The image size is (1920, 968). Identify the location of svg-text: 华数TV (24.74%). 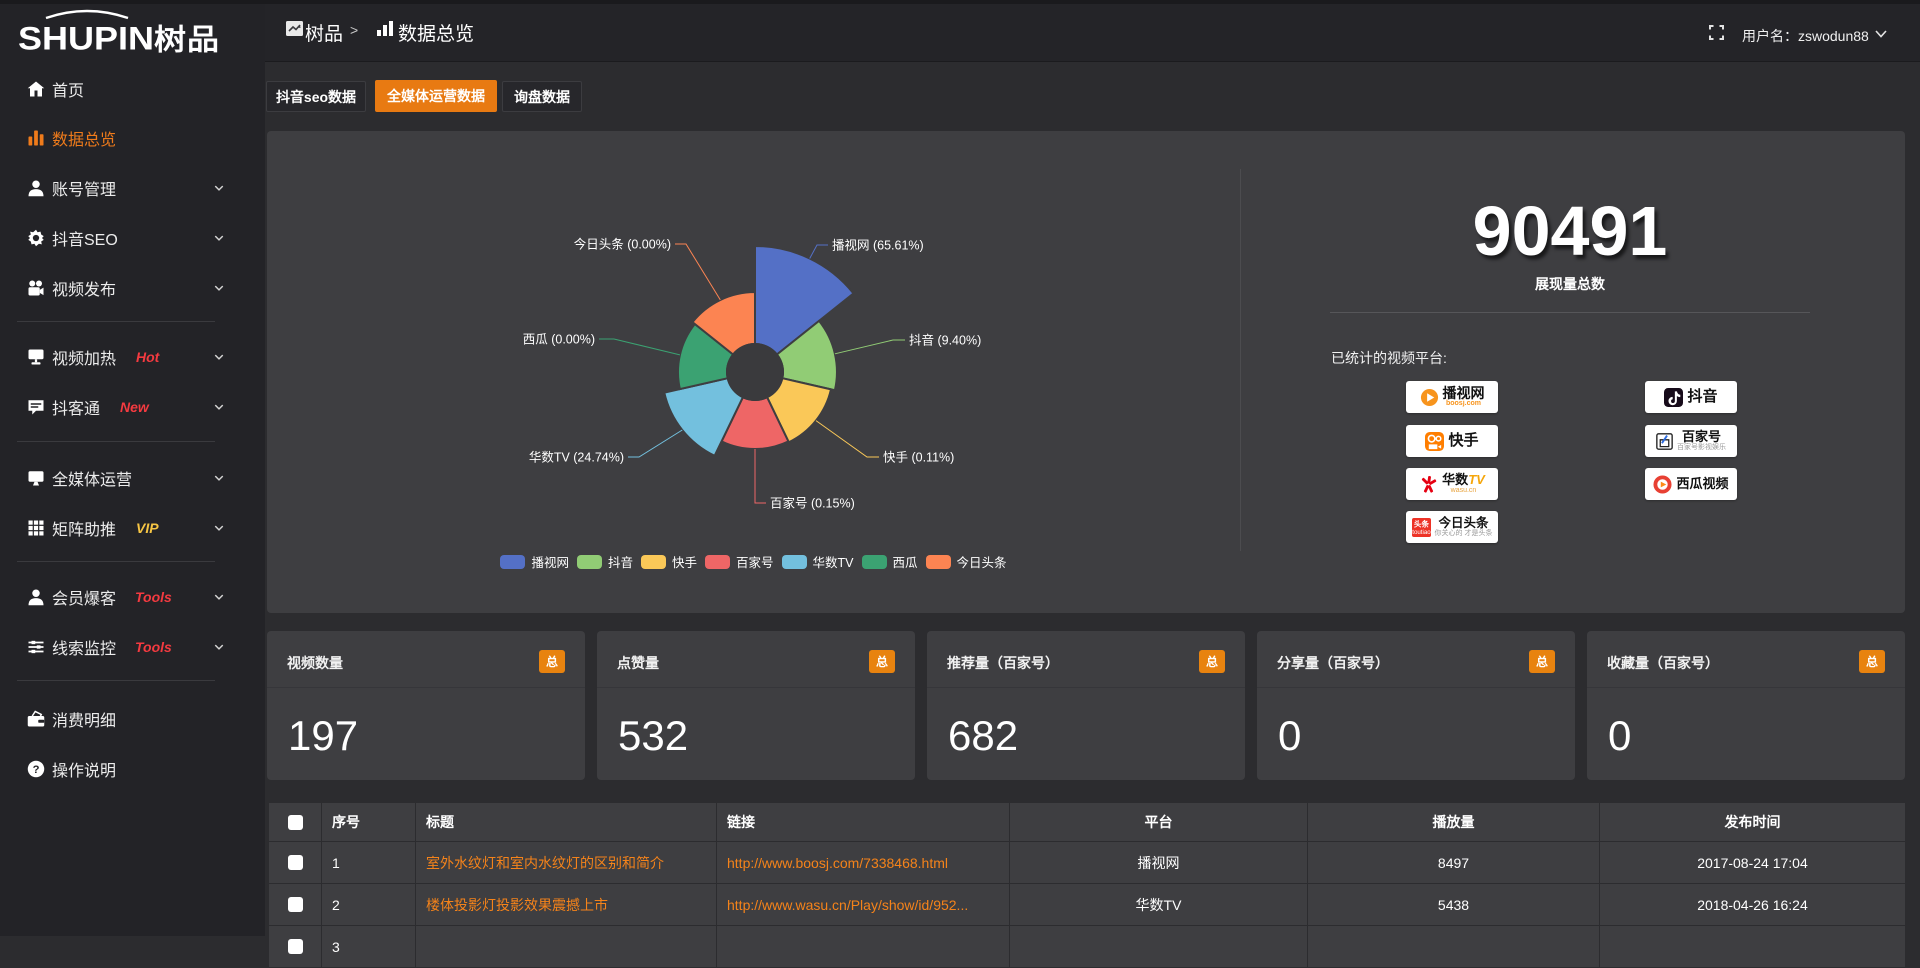
(576, 457).